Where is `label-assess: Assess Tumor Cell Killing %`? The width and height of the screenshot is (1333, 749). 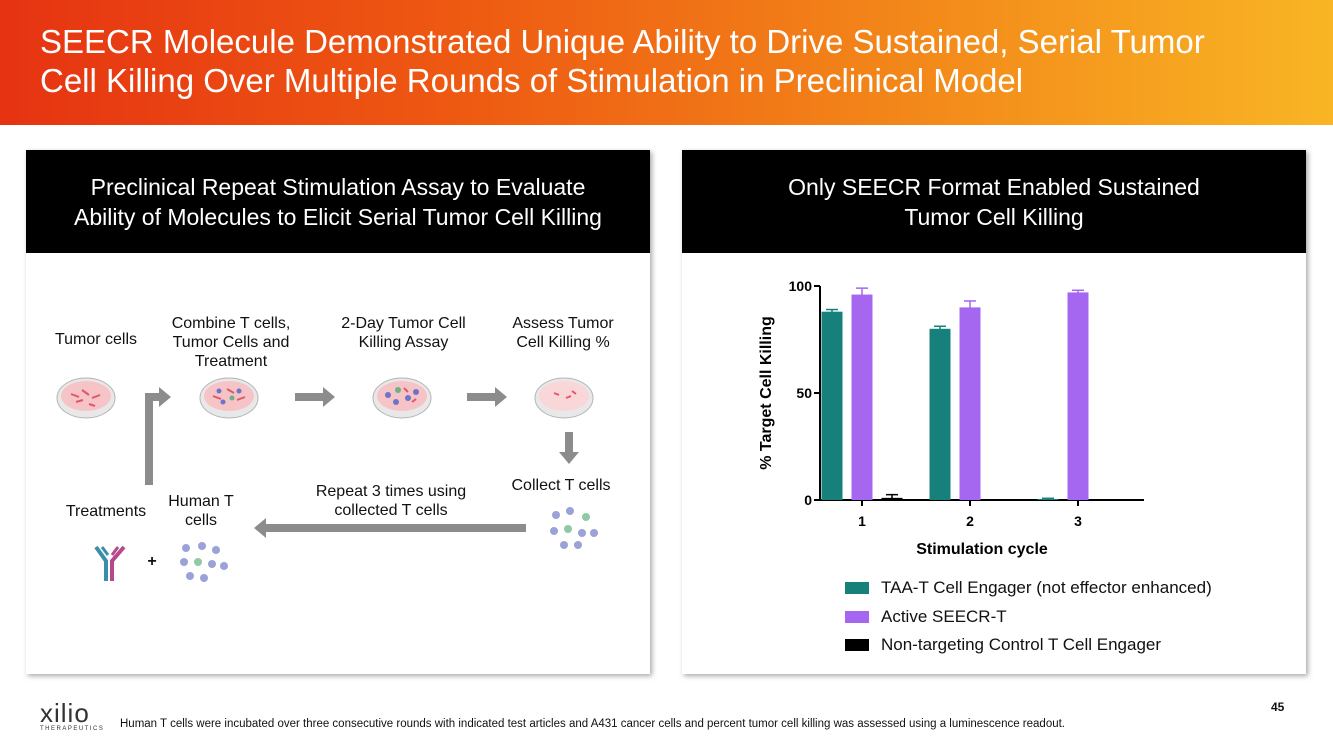
label-assess: Assess Tumor Cell Killing % is located at coordinates (563, 333).